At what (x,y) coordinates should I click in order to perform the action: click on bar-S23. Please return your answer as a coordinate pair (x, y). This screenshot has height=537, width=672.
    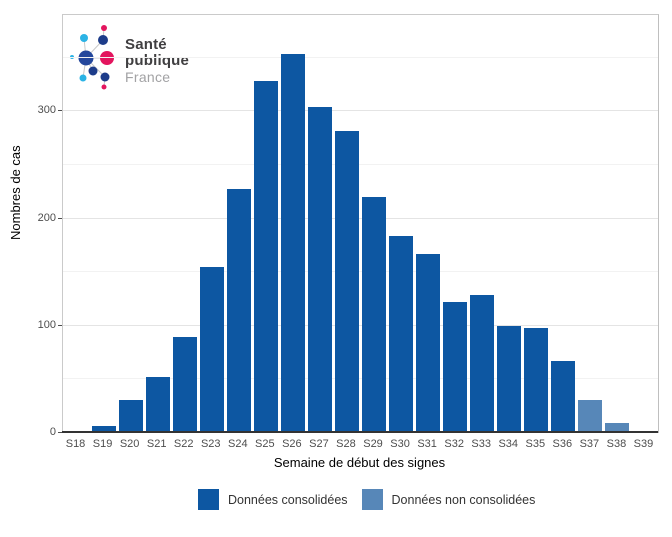
    Looking at the image, I should click on (211, 349).